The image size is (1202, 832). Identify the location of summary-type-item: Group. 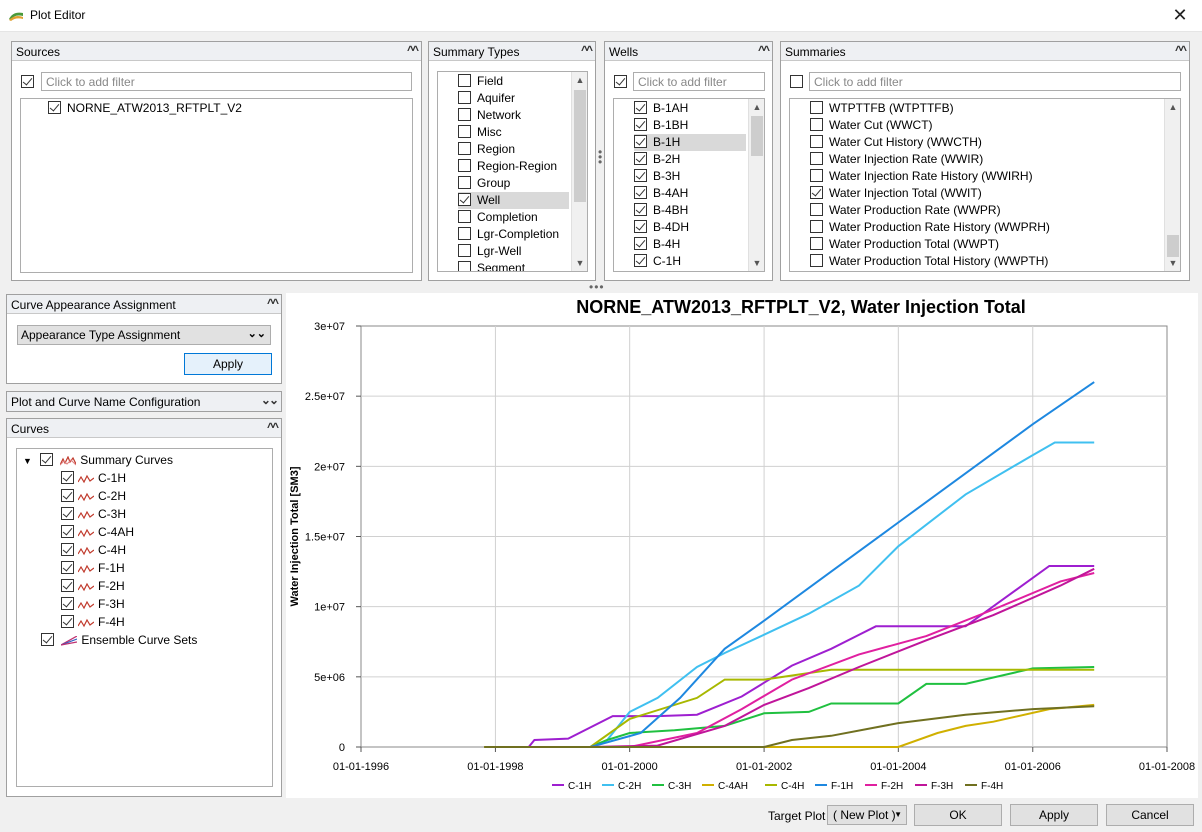
(484, 183).